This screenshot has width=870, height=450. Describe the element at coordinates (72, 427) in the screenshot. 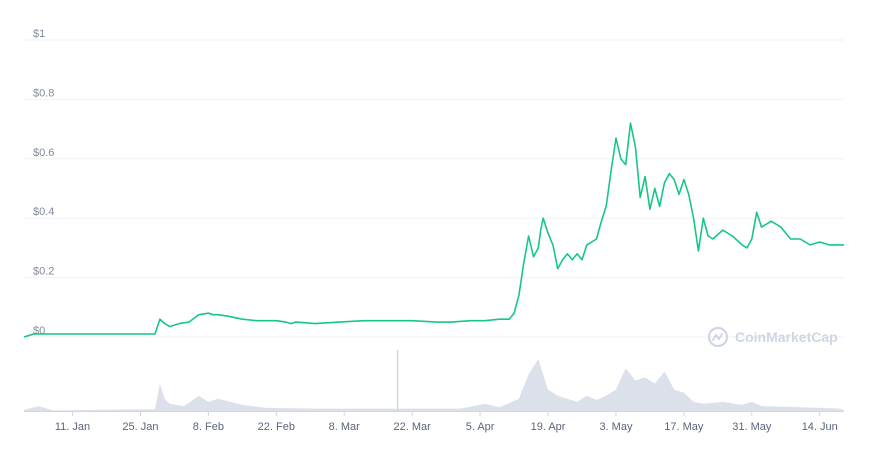

I see `x-tick-label: 11. Jan` at that location.